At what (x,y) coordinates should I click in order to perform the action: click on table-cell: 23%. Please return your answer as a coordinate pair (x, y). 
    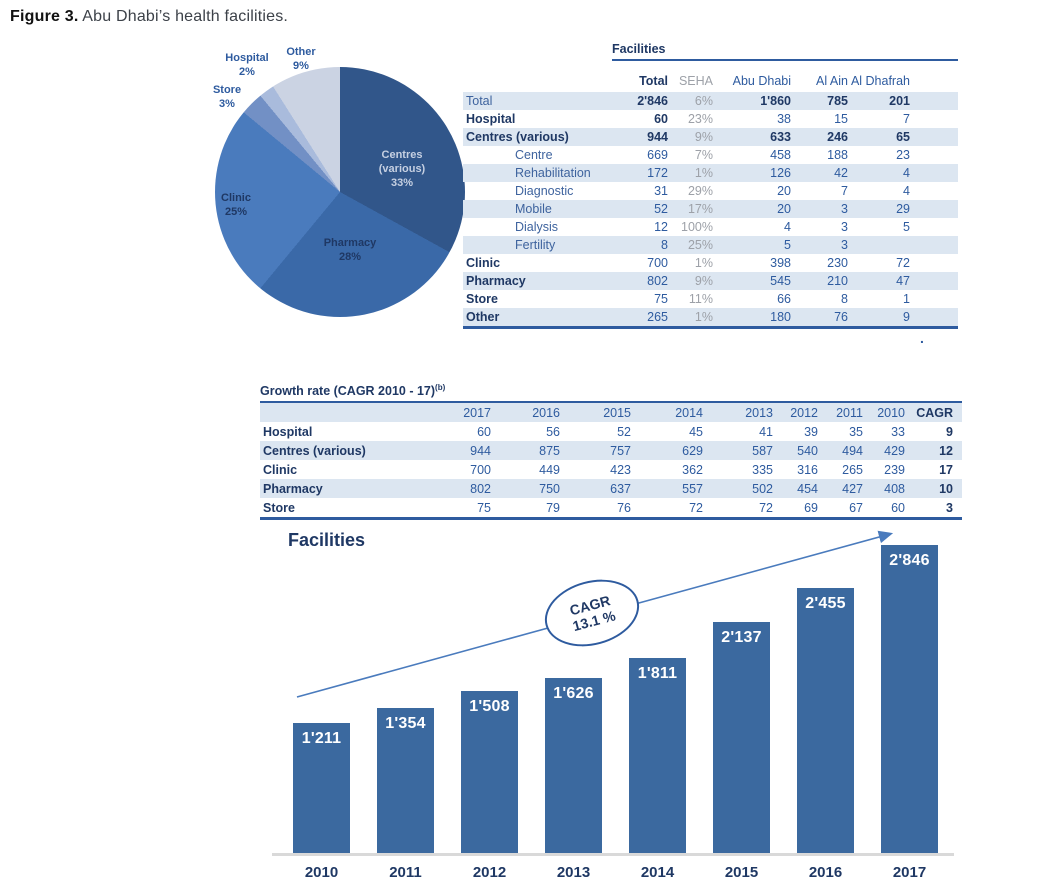
    Looking at the image, I should click on (700, 119).